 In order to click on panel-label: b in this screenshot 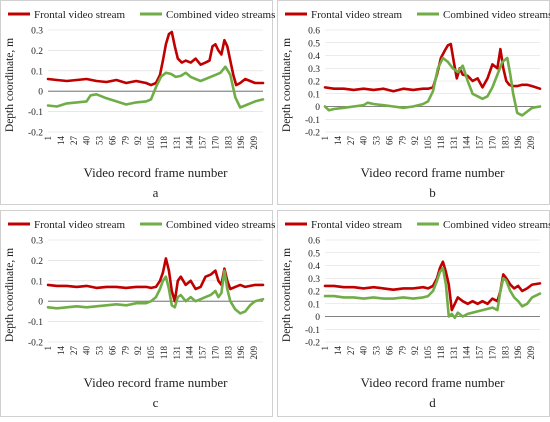, I will do `click(432, 192)`.